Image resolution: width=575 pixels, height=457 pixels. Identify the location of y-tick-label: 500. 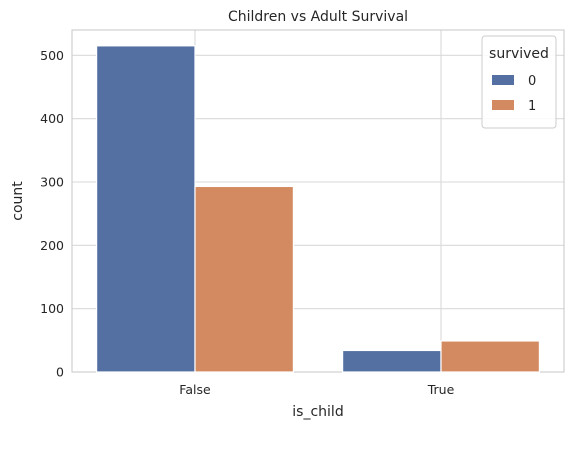
(52, 55).